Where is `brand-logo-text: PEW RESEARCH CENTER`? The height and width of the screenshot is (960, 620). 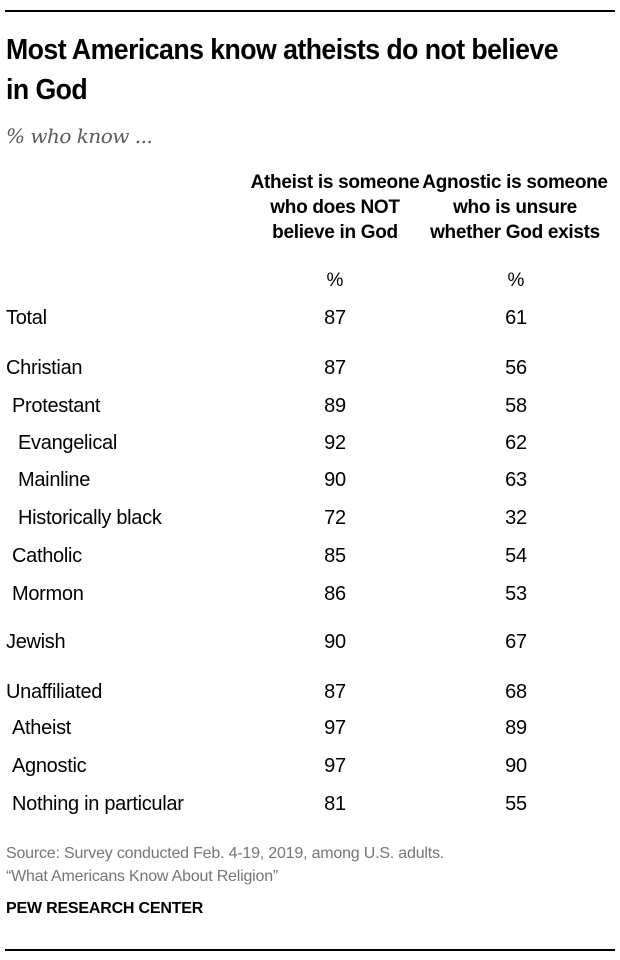 brand-logo-text: PEW RESEARCH CENTER is located at coordinates (105, 908).